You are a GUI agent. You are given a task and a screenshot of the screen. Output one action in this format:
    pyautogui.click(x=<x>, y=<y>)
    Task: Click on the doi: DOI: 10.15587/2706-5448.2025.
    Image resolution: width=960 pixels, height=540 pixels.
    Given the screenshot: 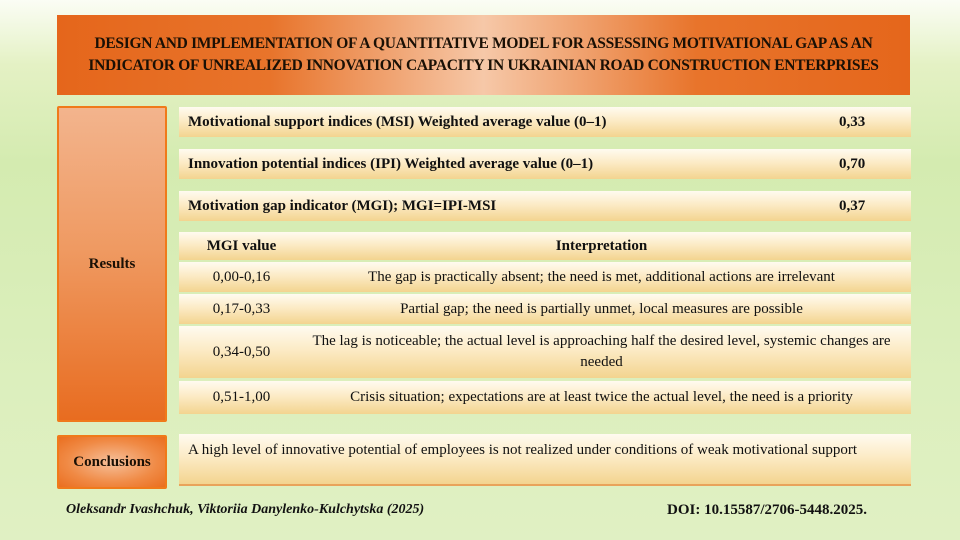 What is the action you would take?
    pyautogui.click(x=767, y=510)
    